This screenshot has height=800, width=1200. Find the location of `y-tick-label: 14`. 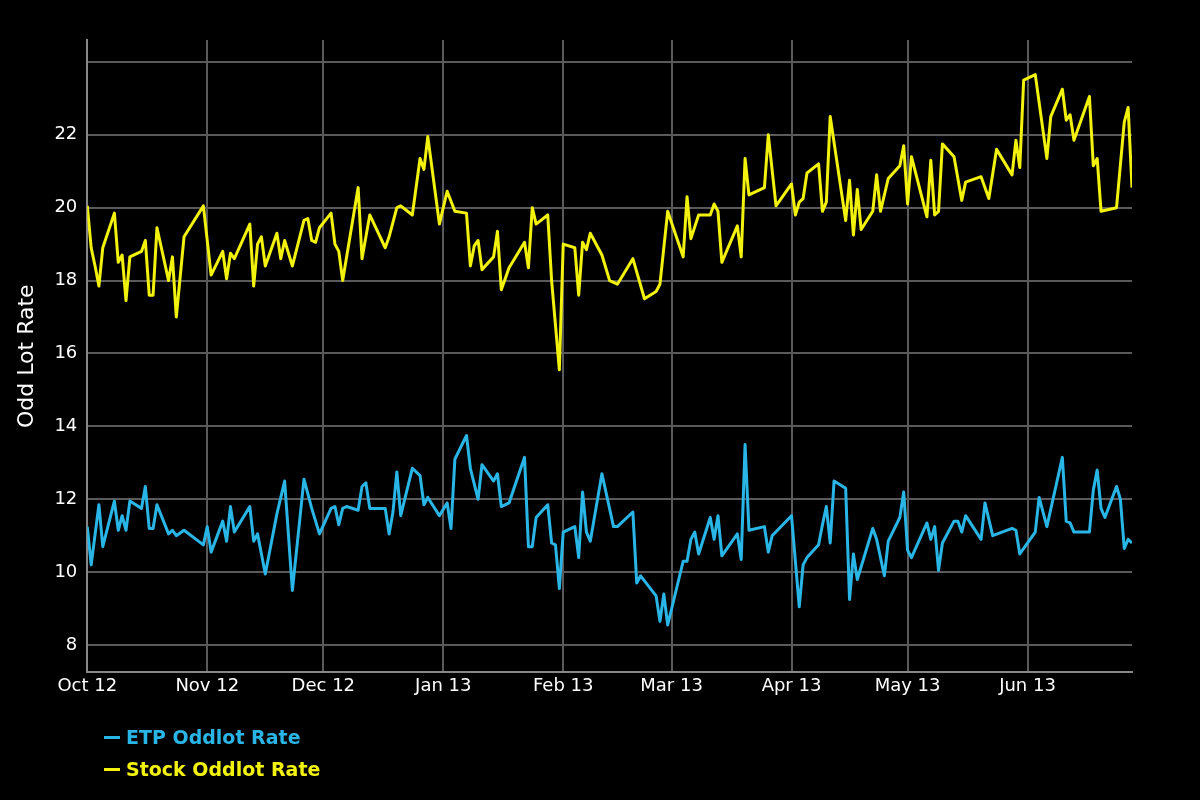

y-tick-label: 14 is located at coordinates (66, 425).